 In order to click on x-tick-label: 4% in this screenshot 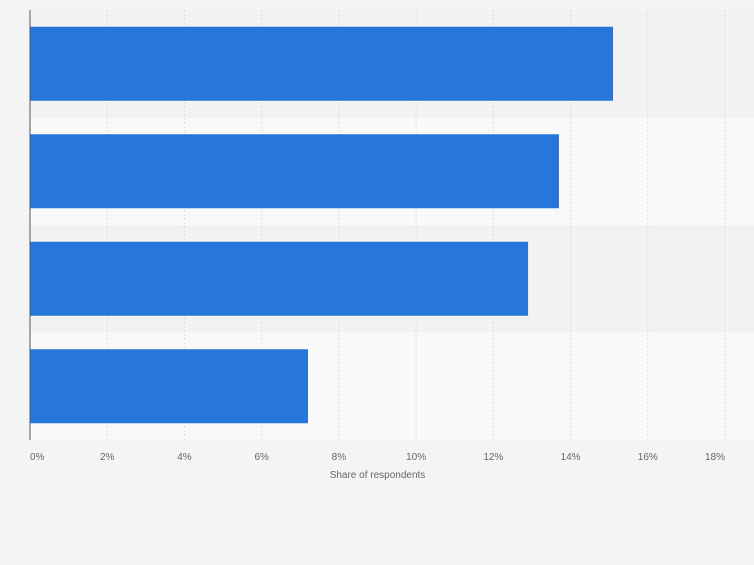, I will do `click(184, 457)`.